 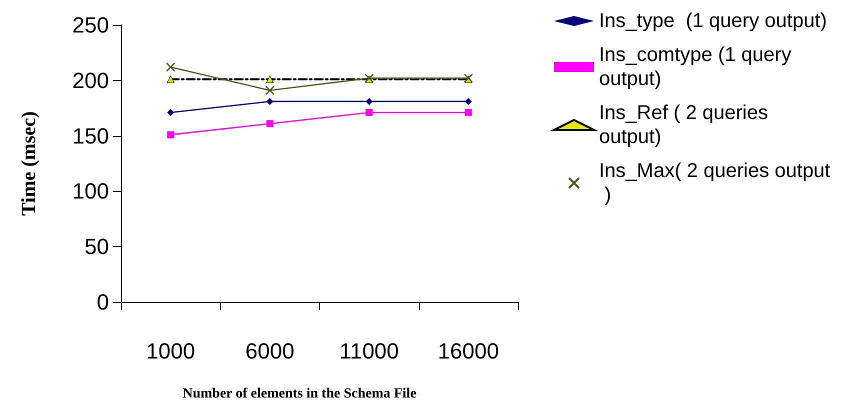 I want to click on legend-label: Ins_Max( 2 queries output ), so click(x=715, y=183).